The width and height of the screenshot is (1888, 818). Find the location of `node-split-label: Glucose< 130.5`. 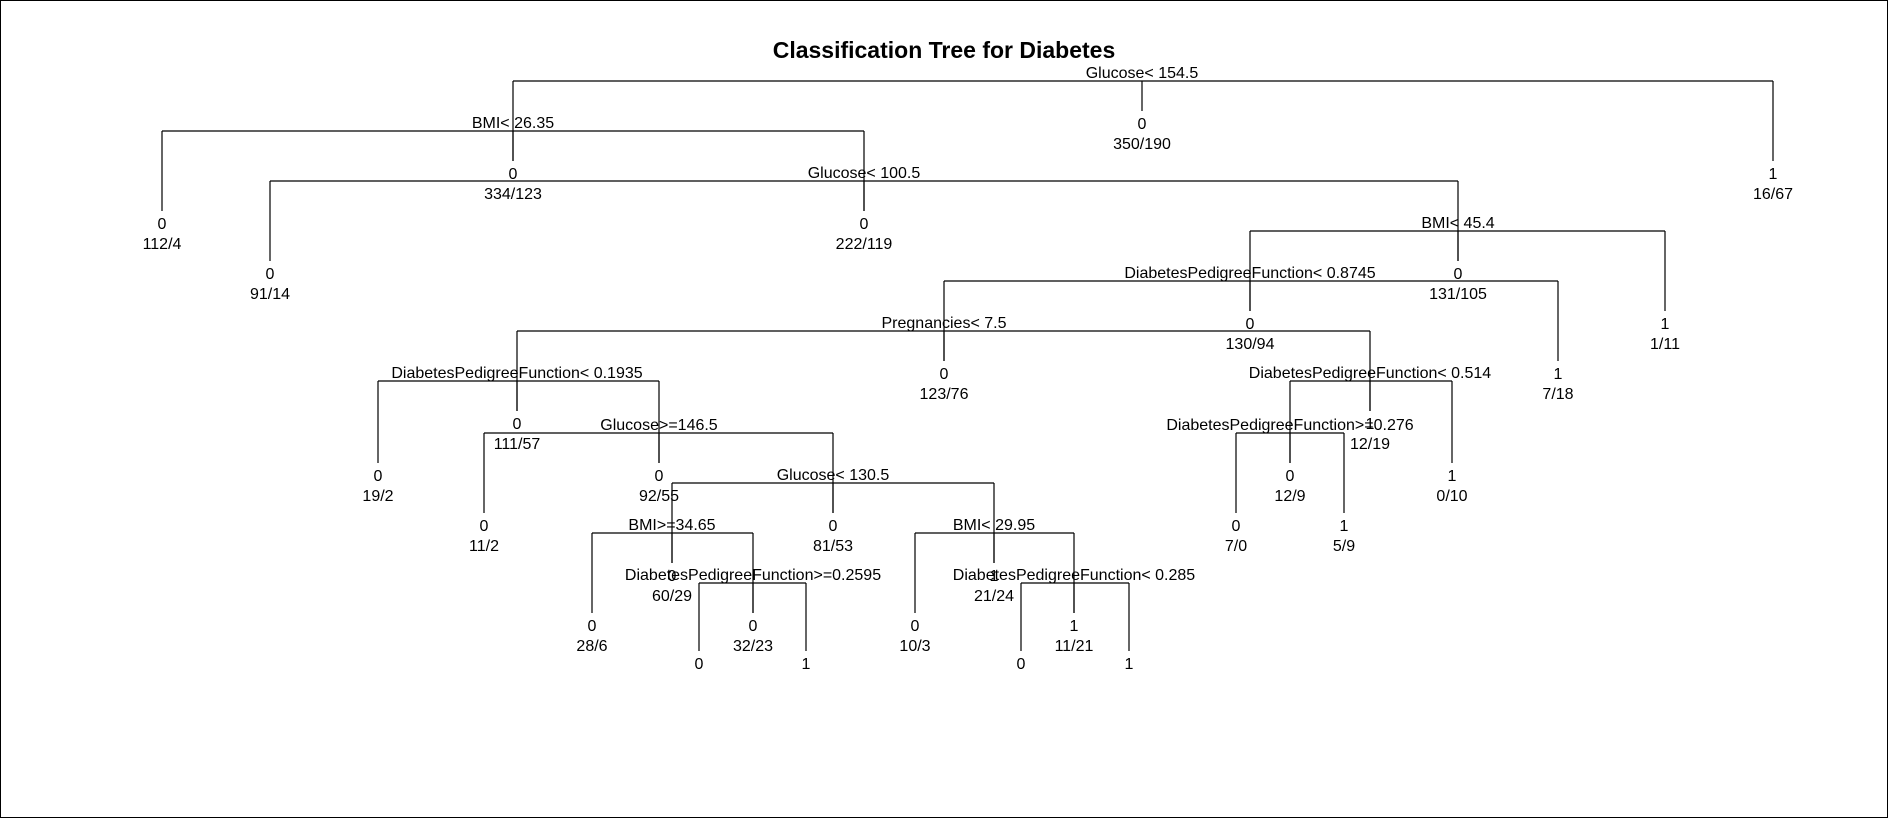

node-split-label: Glucose< 130.5 is located at coordinates (833, 475).